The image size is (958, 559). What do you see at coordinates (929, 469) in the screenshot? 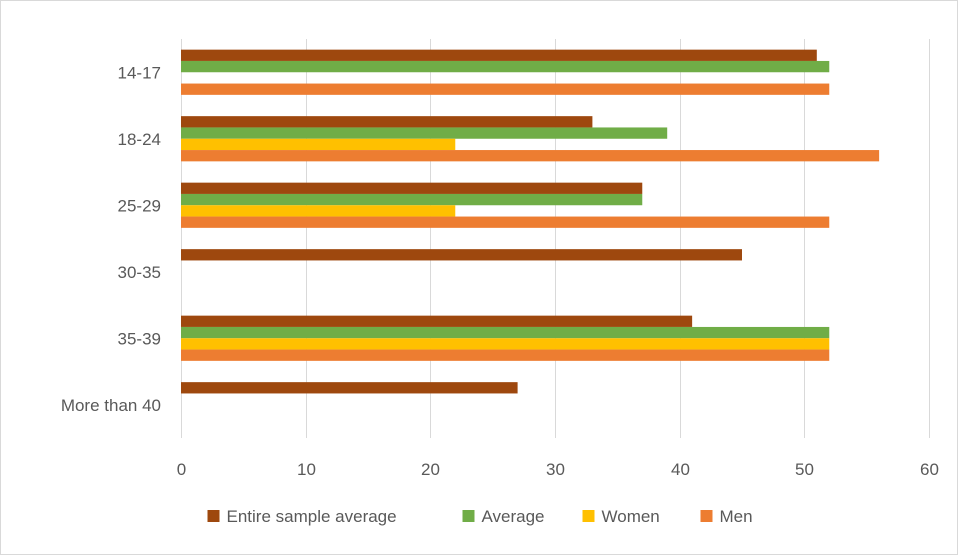
I see `x-tick-label: 60` at bounding box center [929, 469].